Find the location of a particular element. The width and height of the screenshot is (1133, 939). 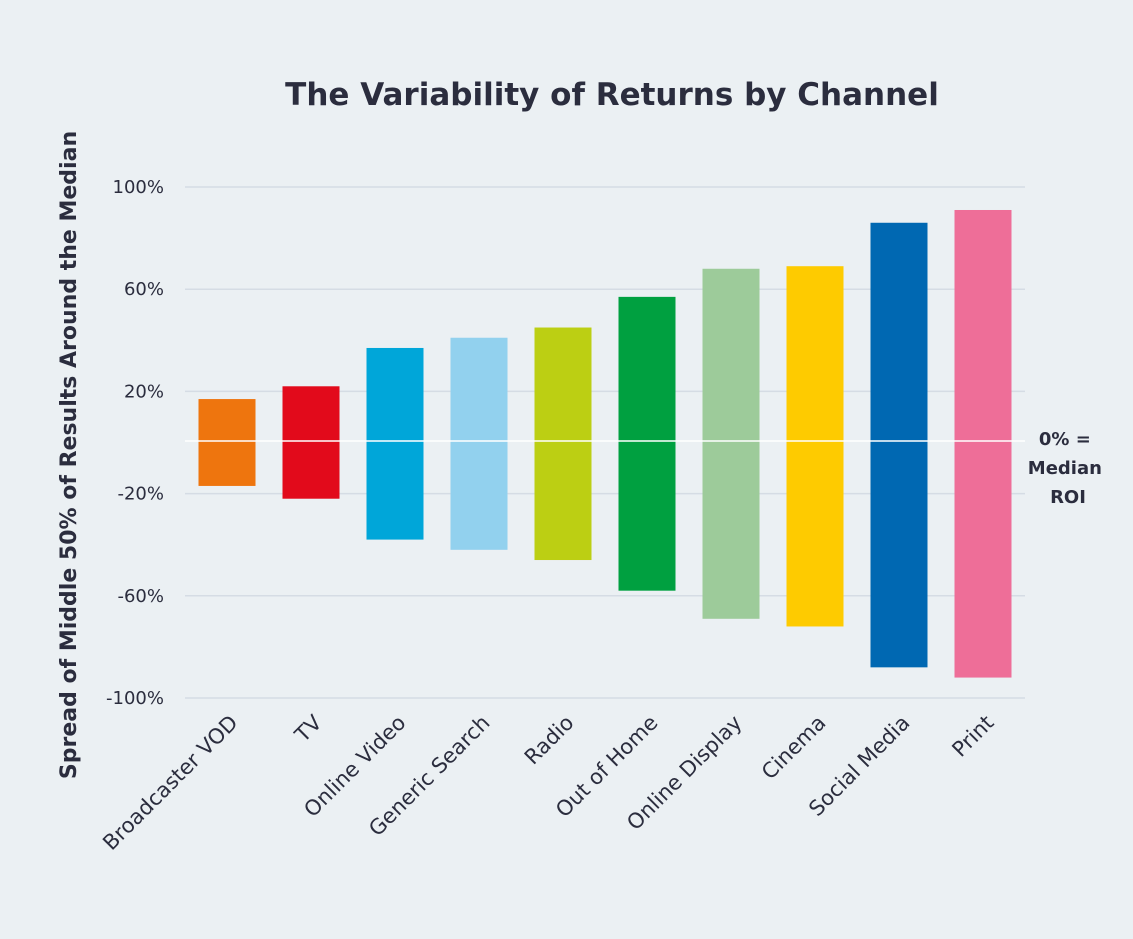

y-tick-label: 60% is located at coordinates (144, 289).